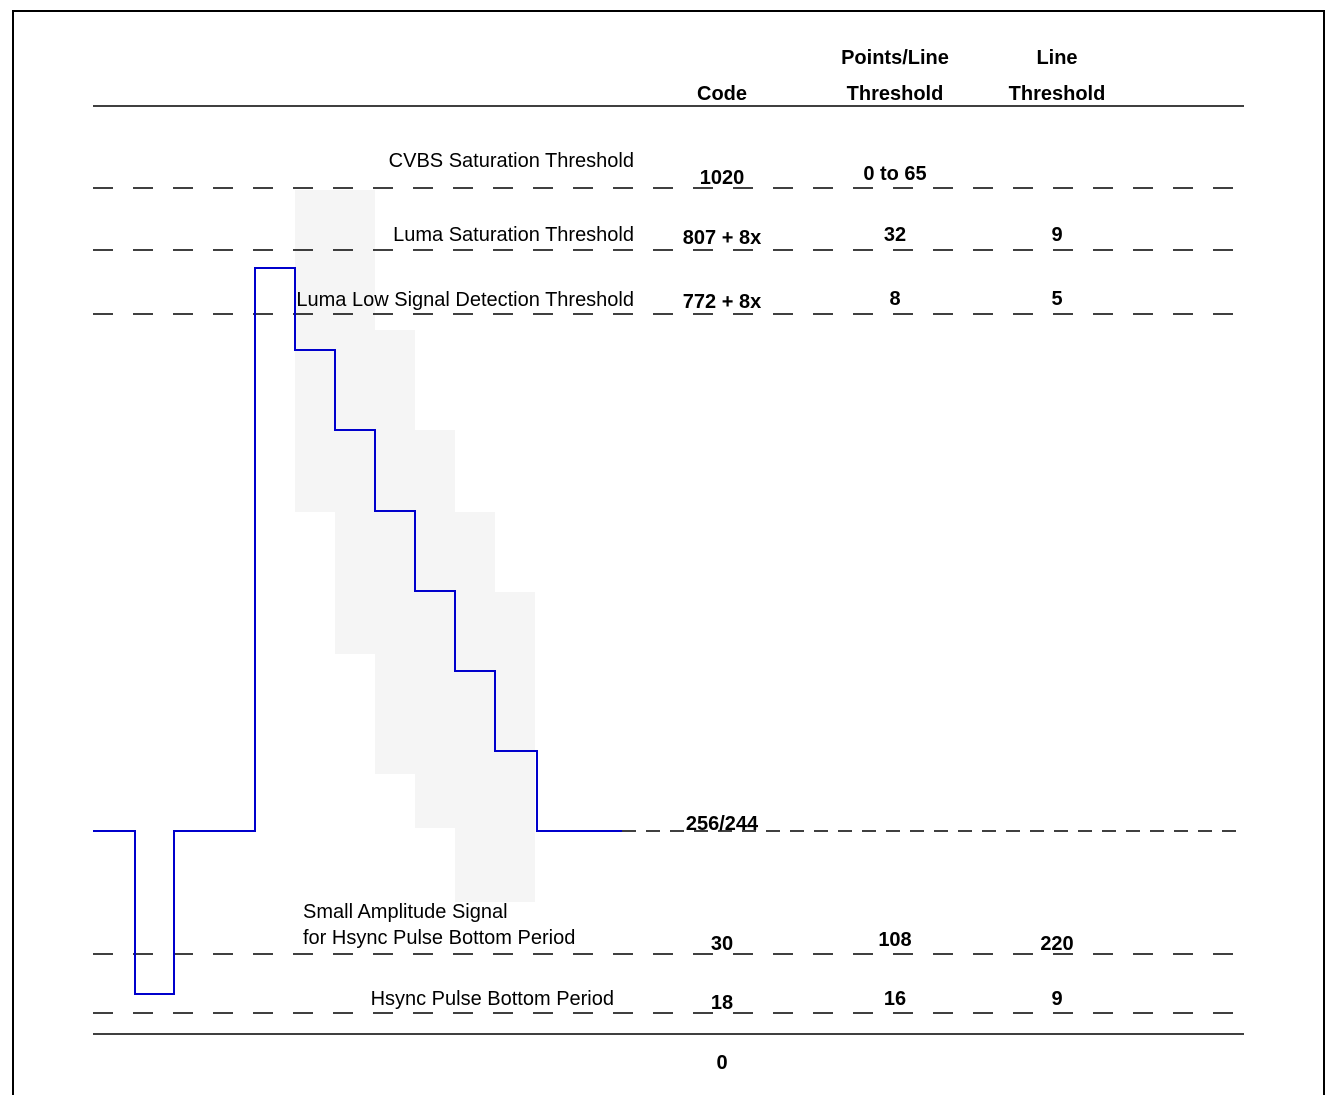 The image size is (1332, 1095). What do you see at coordinates (895, 94) in the screenshot?
I see `header-points-threshold: Threshold` at bounding box center [895, 94].